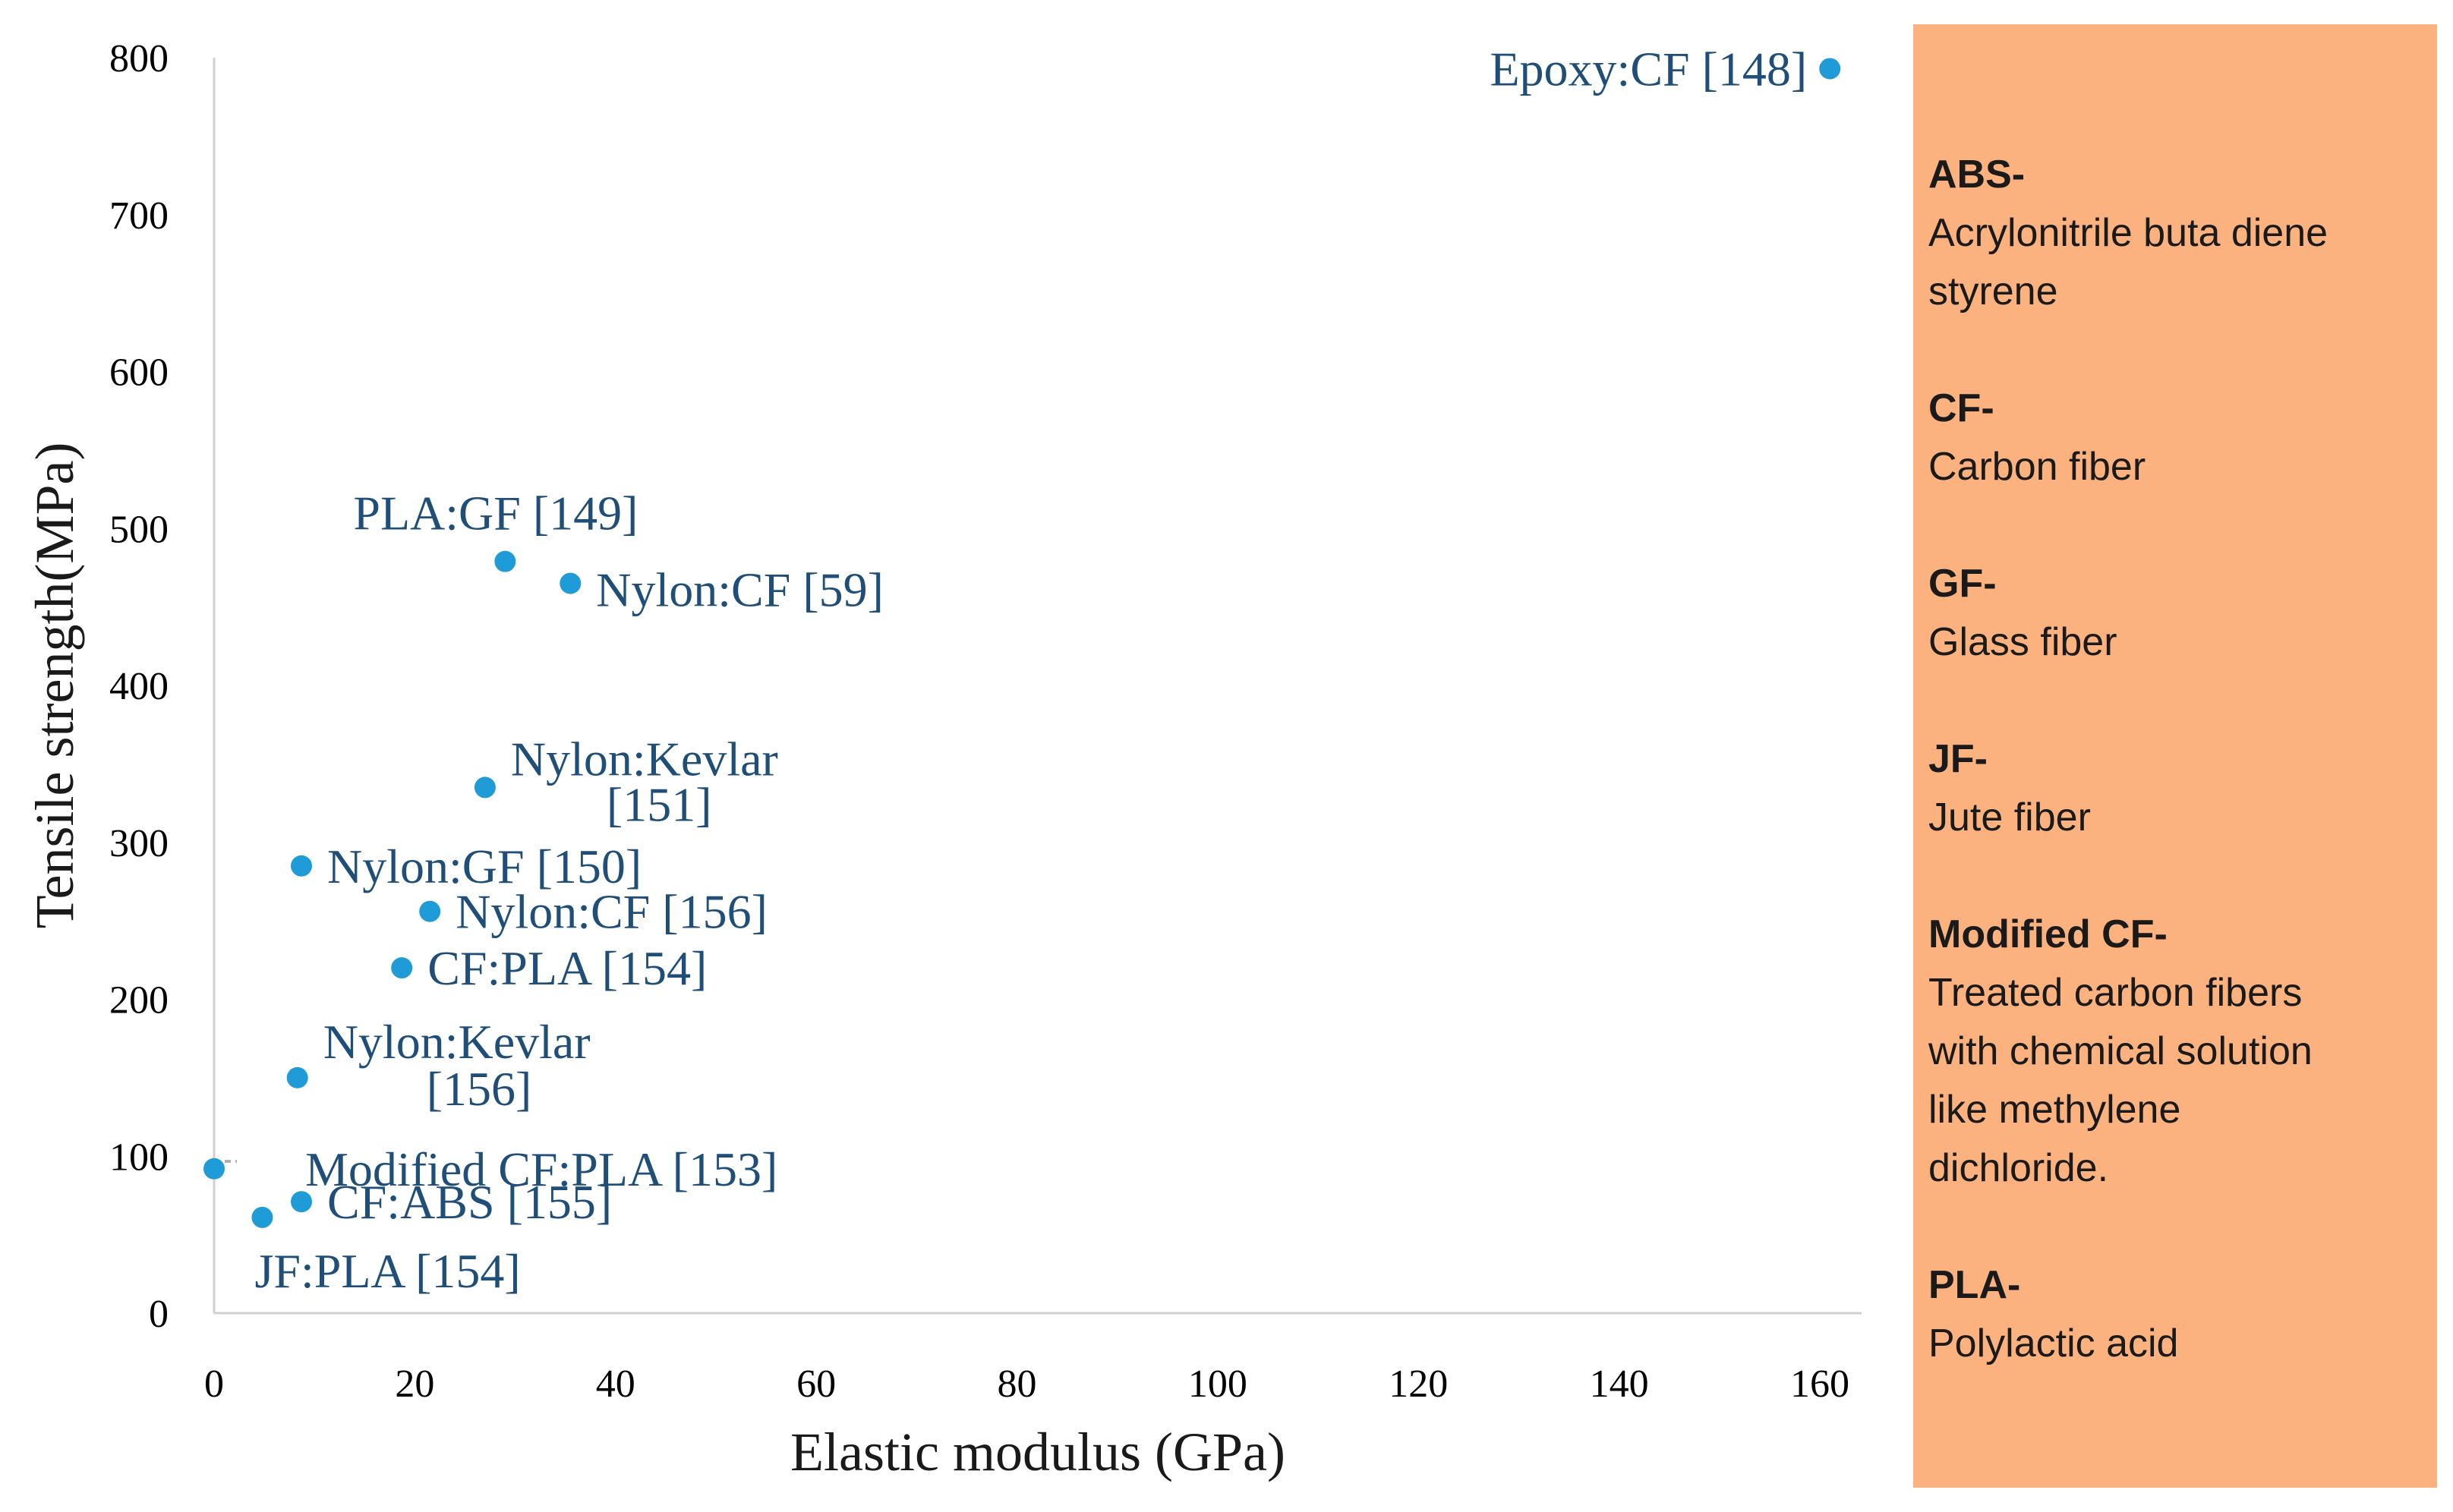 This screenshot has height=1512, width=2453. What do you see at coordinates (139, 58) in the screenshot?
I see `y-tick-label: 800` at bounding box center [139, 58].